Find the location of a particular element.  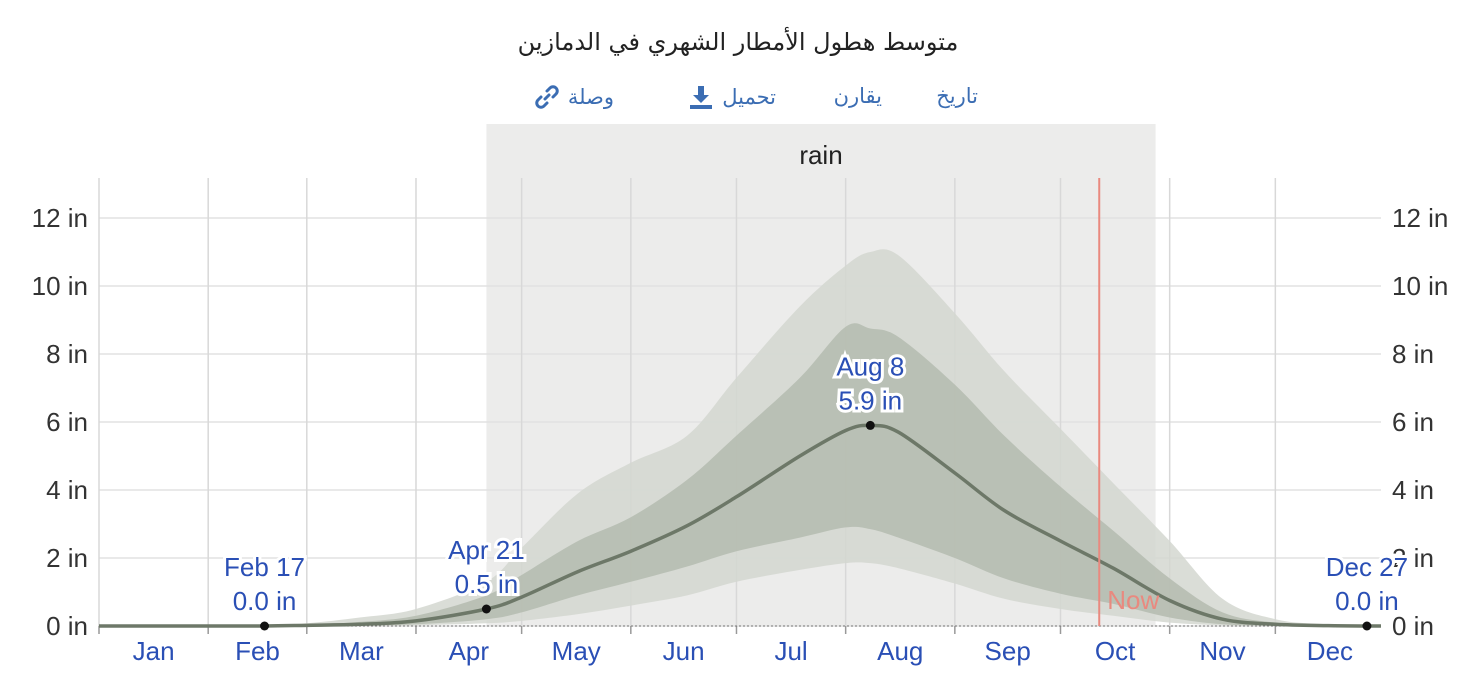

download-link-label: تحميل is located at coordinates (749, 97).